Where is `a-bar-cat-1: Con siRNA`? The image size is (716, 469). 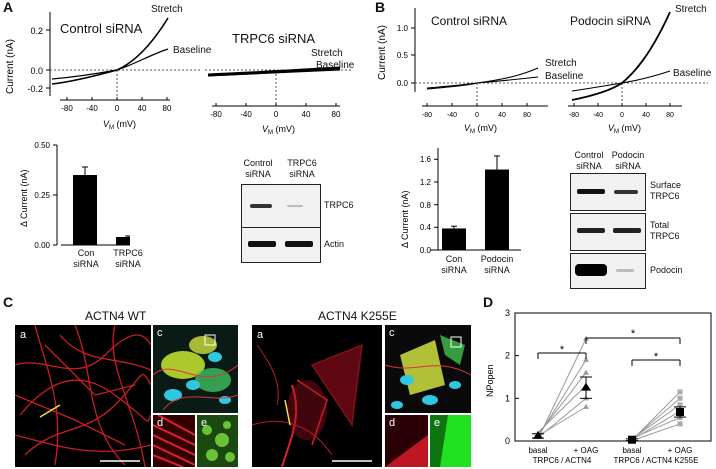
a-bar-cat-1: Con siRNA is located at coordinates (86, 258).